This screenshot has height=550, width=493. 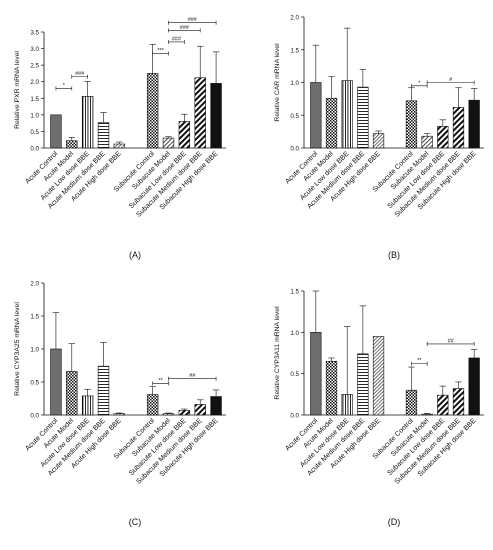 I want to click on y-axis-label: Relative PXR mRNA level, so click(x=17, y=90).